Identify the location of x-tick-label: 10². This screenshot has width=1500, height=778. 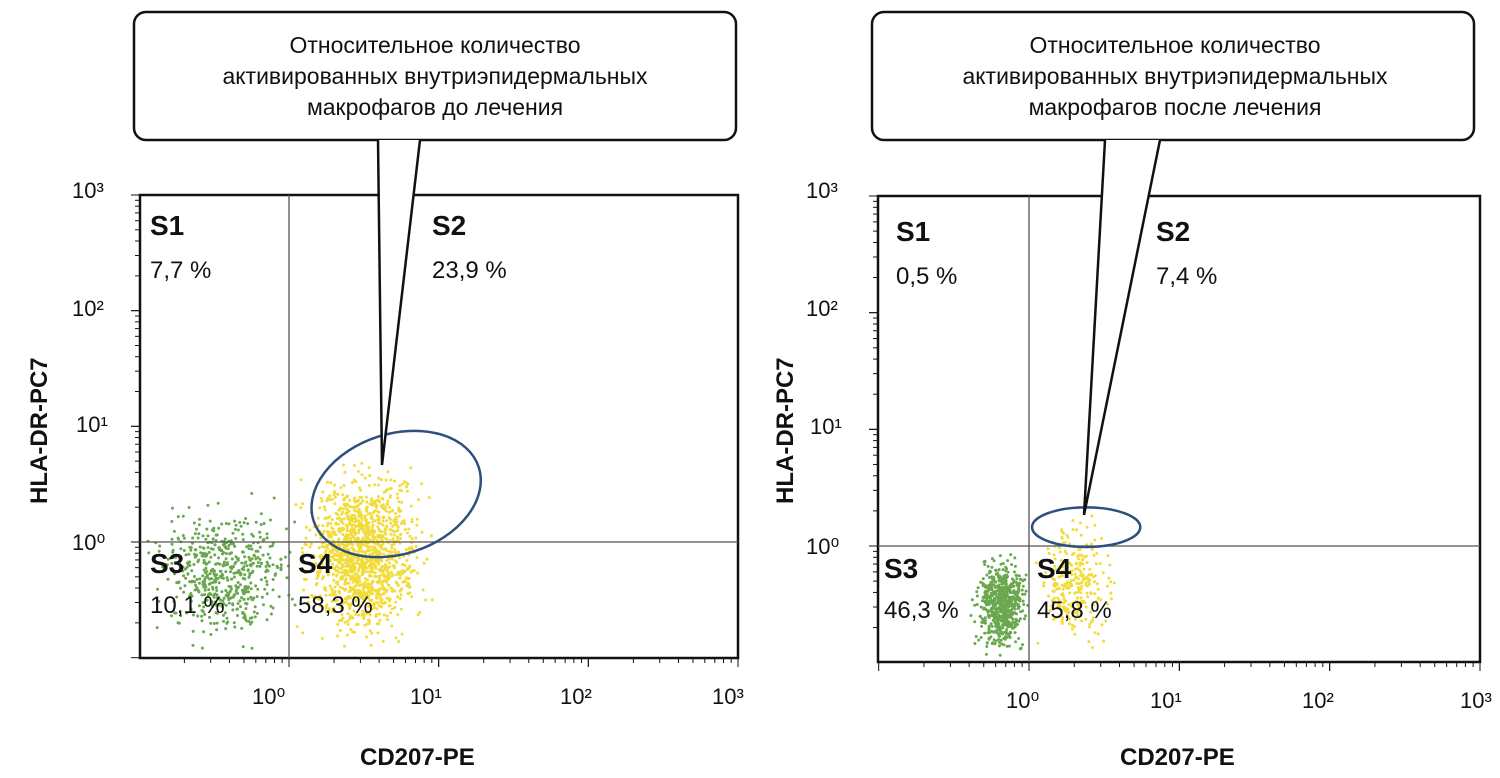
(1318, 700).